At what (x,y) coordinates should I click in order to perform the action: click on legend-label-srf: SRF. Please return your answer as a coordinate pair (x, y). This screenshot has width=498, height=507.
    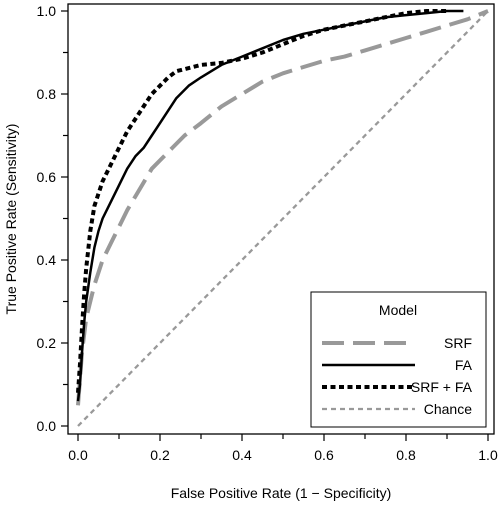
    Looking at the image, I should click on (458, 343).